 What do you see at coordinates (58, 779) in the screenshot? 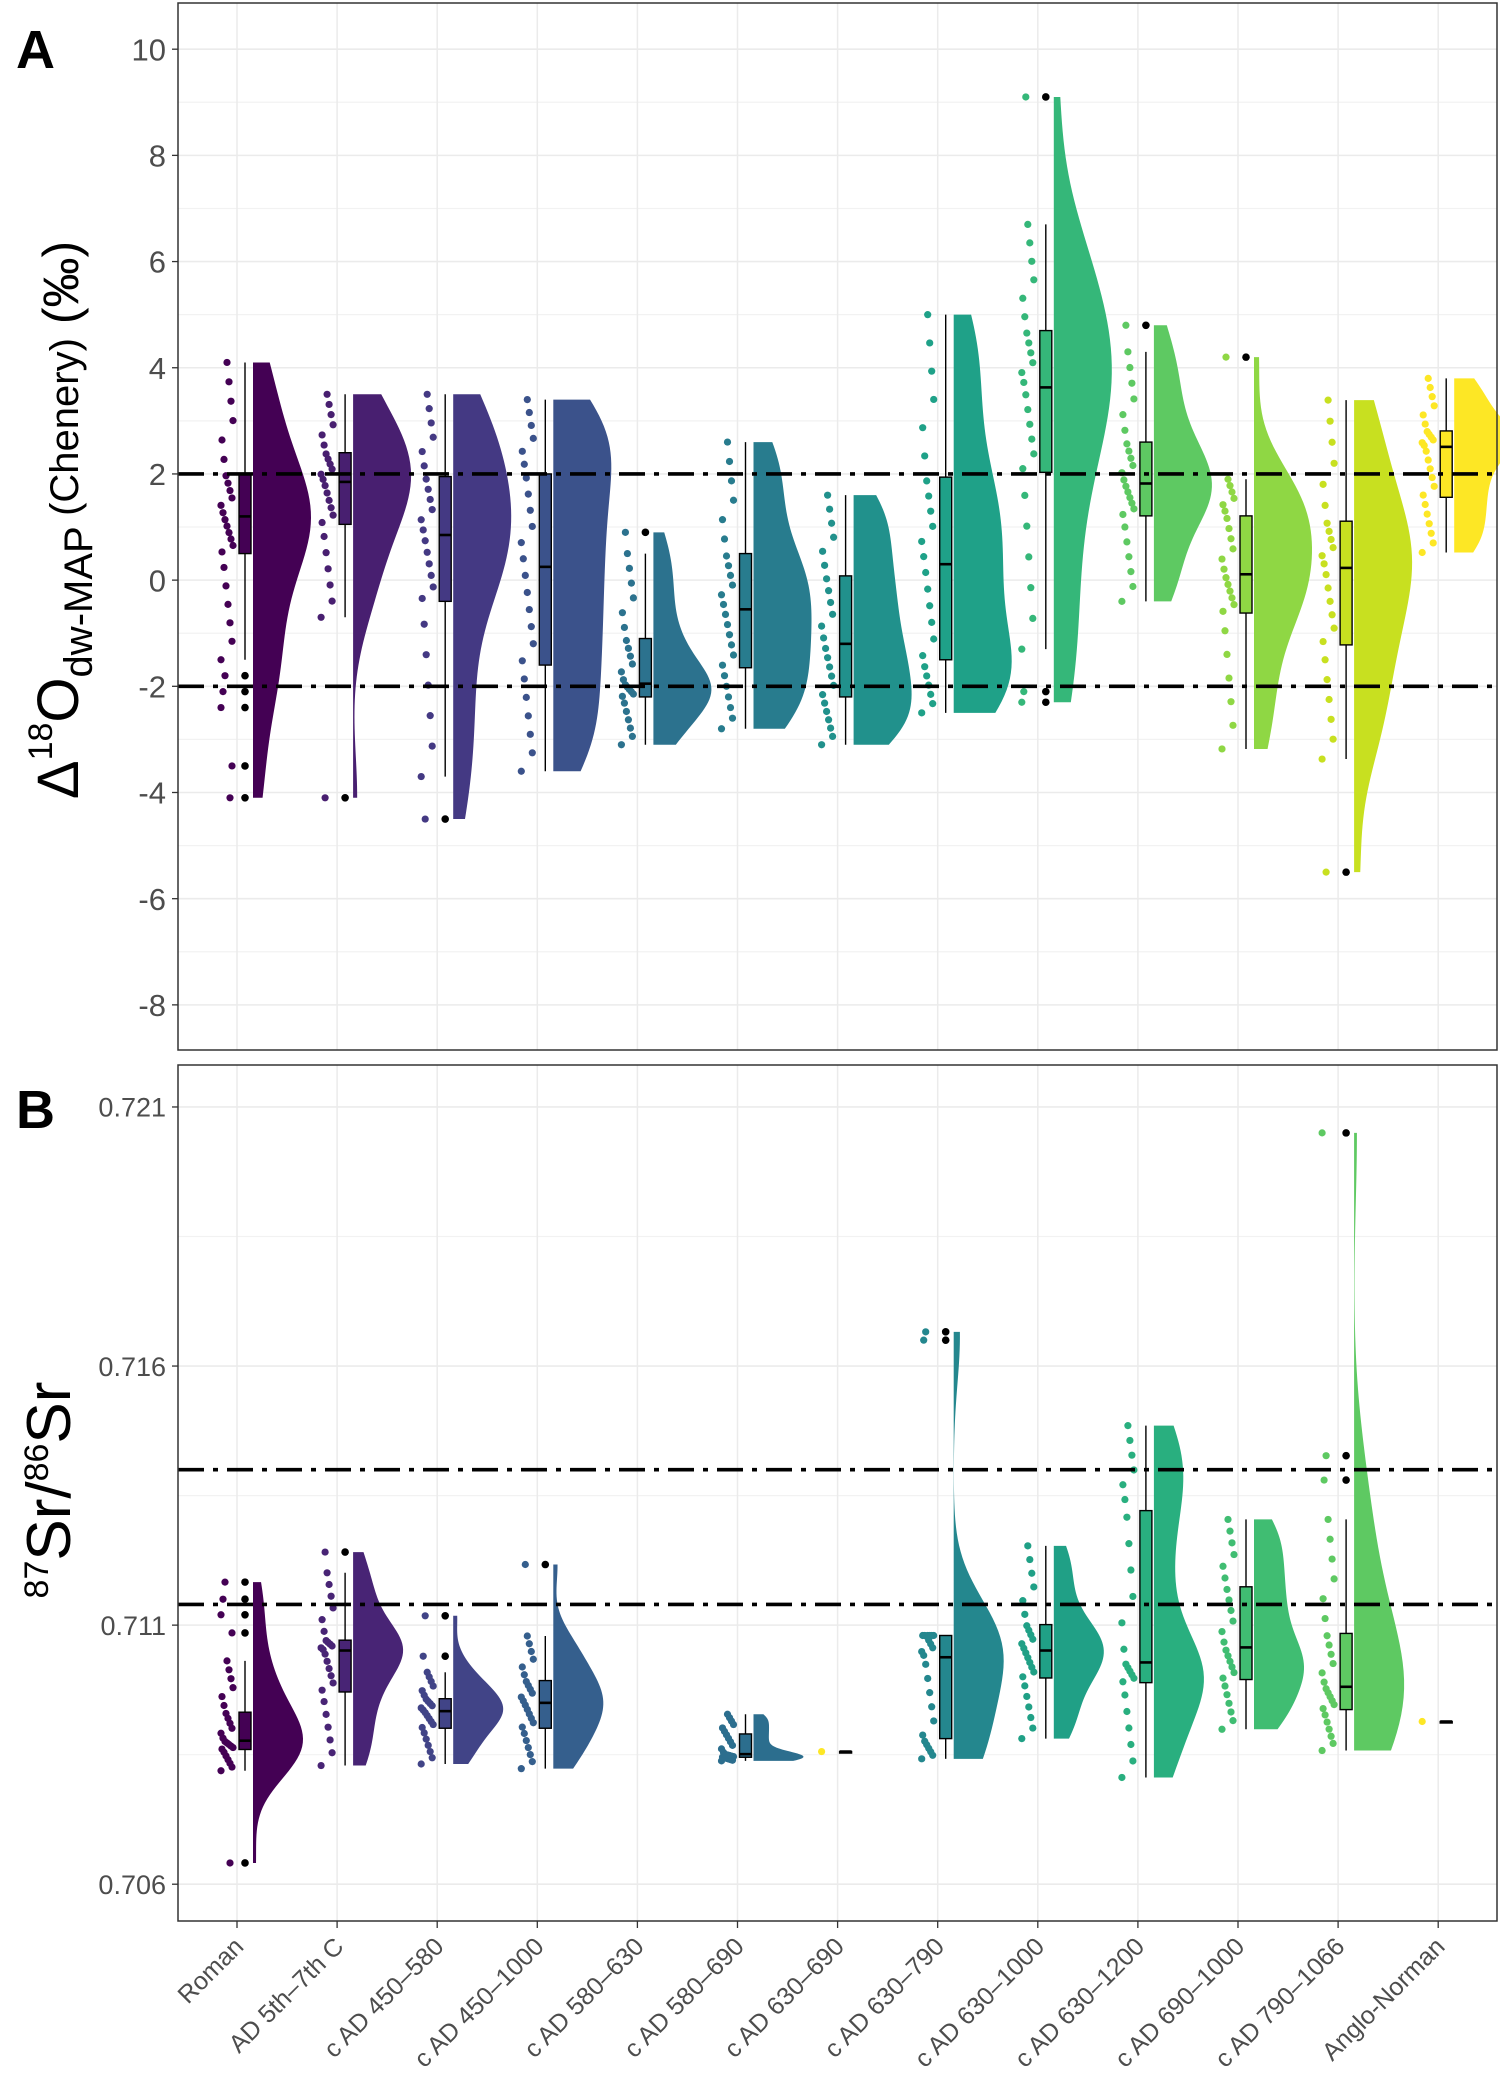
I see `y-title-delta: Δ` at bounding box center [58, 779].